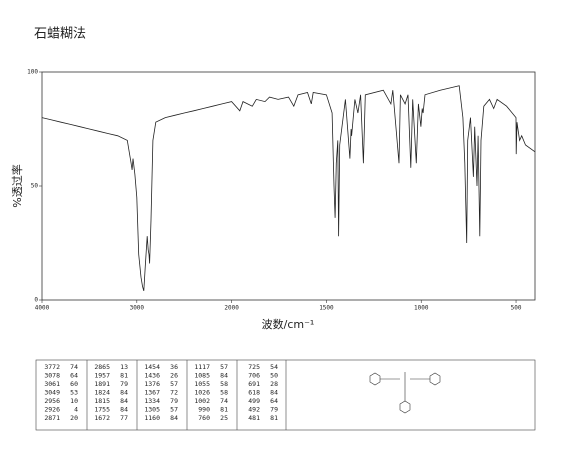 This screenshot has width=570, height=468. I want to click on peak-wavenumber: 760, so click(204, 418).